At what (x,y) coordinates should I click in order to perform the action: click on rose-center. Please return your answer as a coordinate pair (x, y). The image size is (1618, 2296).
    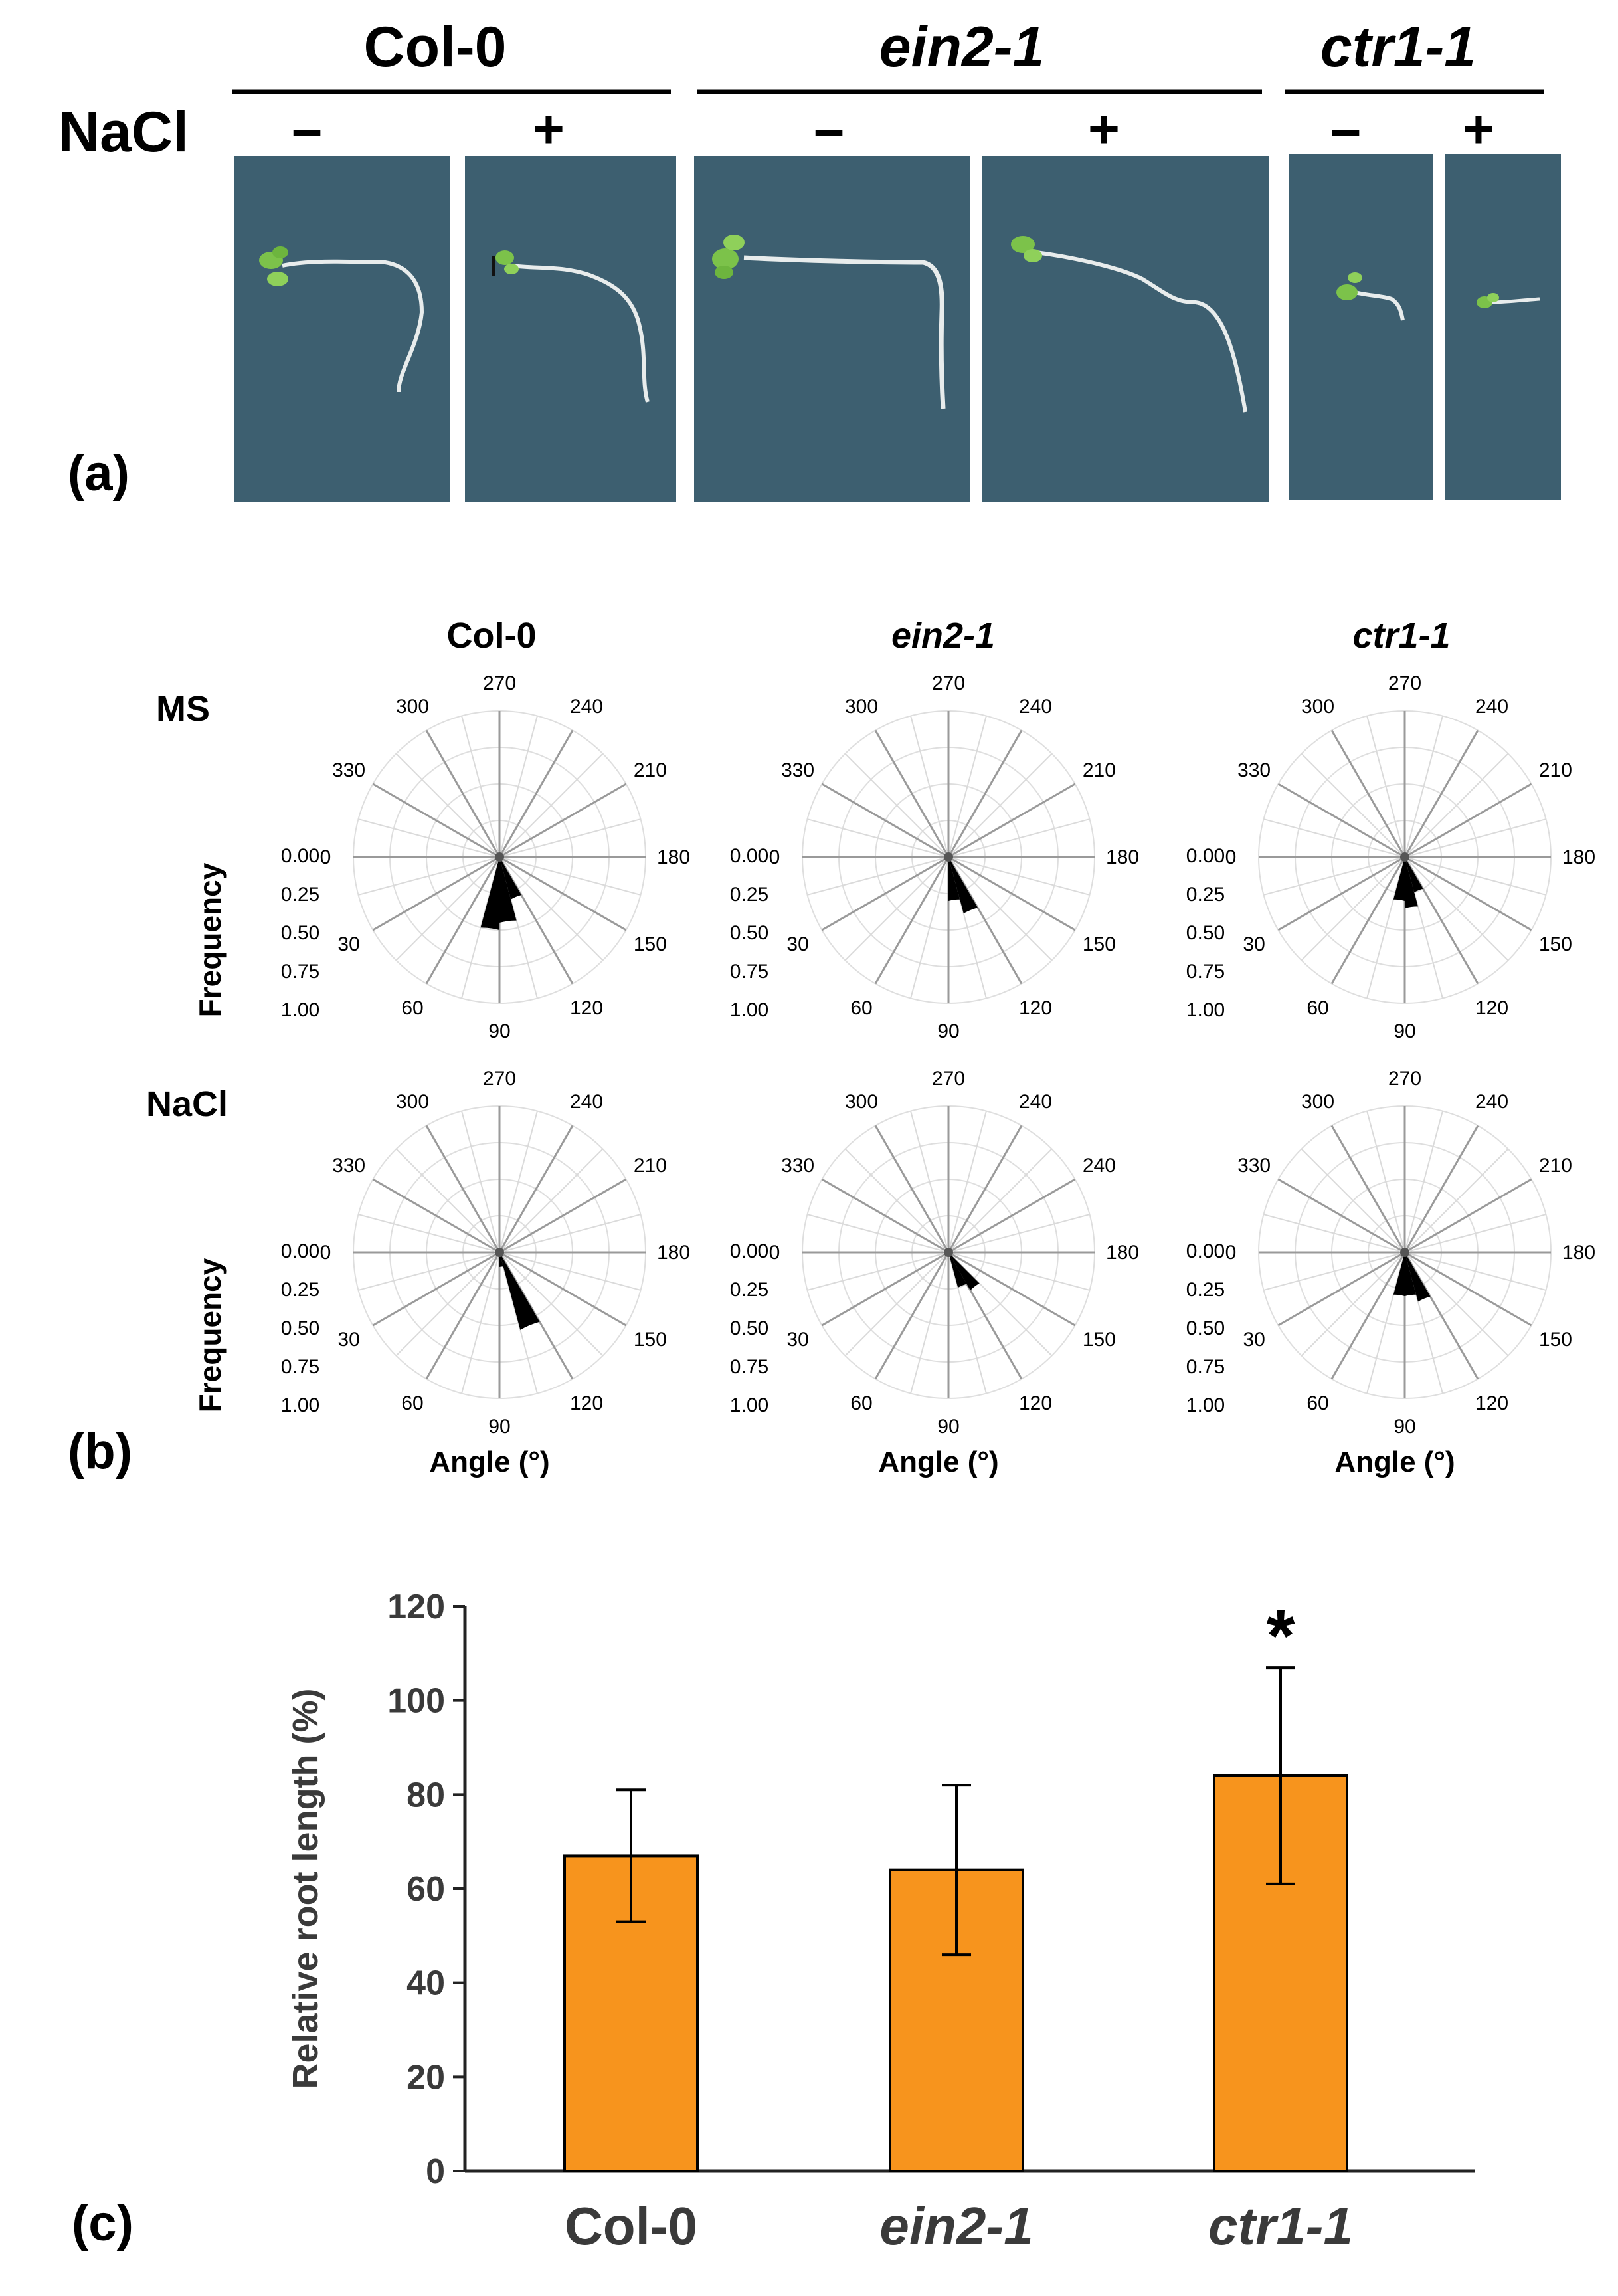
    Looking at the image, I should click on (1404, 1252).